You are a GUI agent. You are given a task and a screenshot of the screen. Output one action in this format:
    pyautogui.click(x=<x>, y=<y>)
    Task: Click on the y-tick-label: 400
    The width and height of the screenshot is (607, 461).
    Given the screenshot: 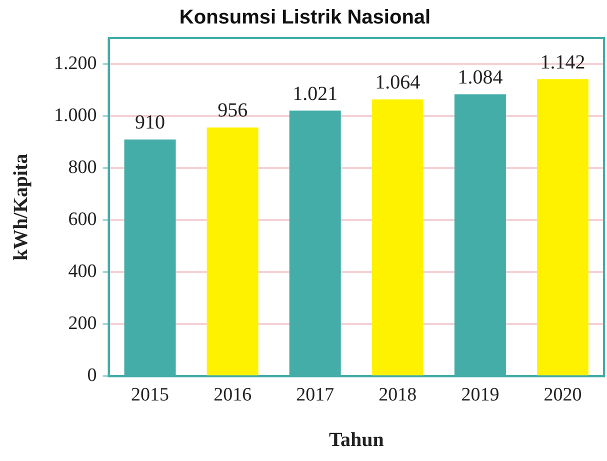 What is the action you would take?
    pyautogui.click(x=82, y=271)
    